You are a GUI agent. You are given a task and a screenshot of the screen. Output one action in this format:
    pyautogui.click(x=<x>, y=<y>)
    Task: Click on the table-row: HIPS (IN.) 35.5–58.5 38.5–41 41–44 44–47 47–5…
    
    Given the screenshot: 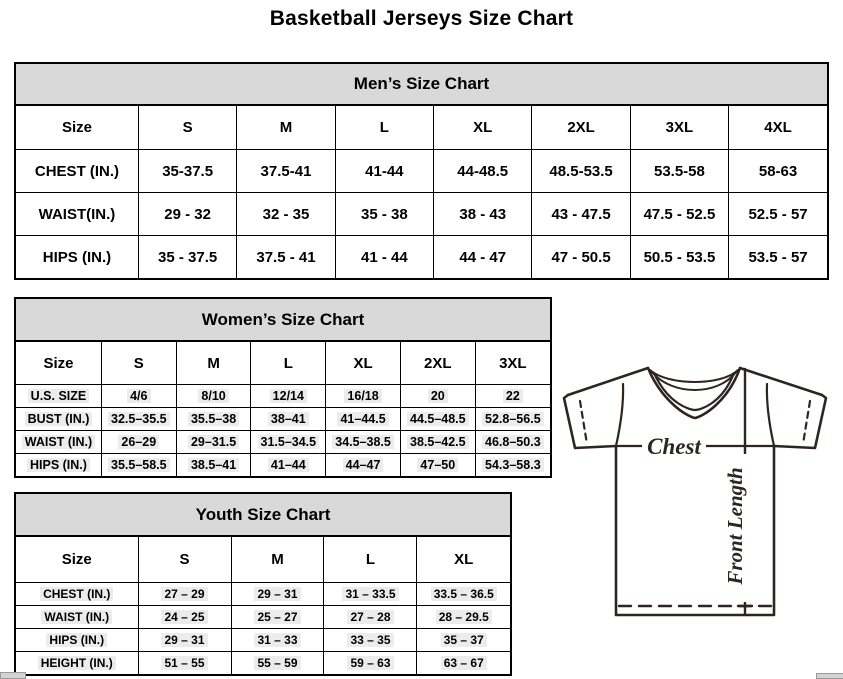 What is the action you would take?
    pyautogui.click(x=283, y=464)
    